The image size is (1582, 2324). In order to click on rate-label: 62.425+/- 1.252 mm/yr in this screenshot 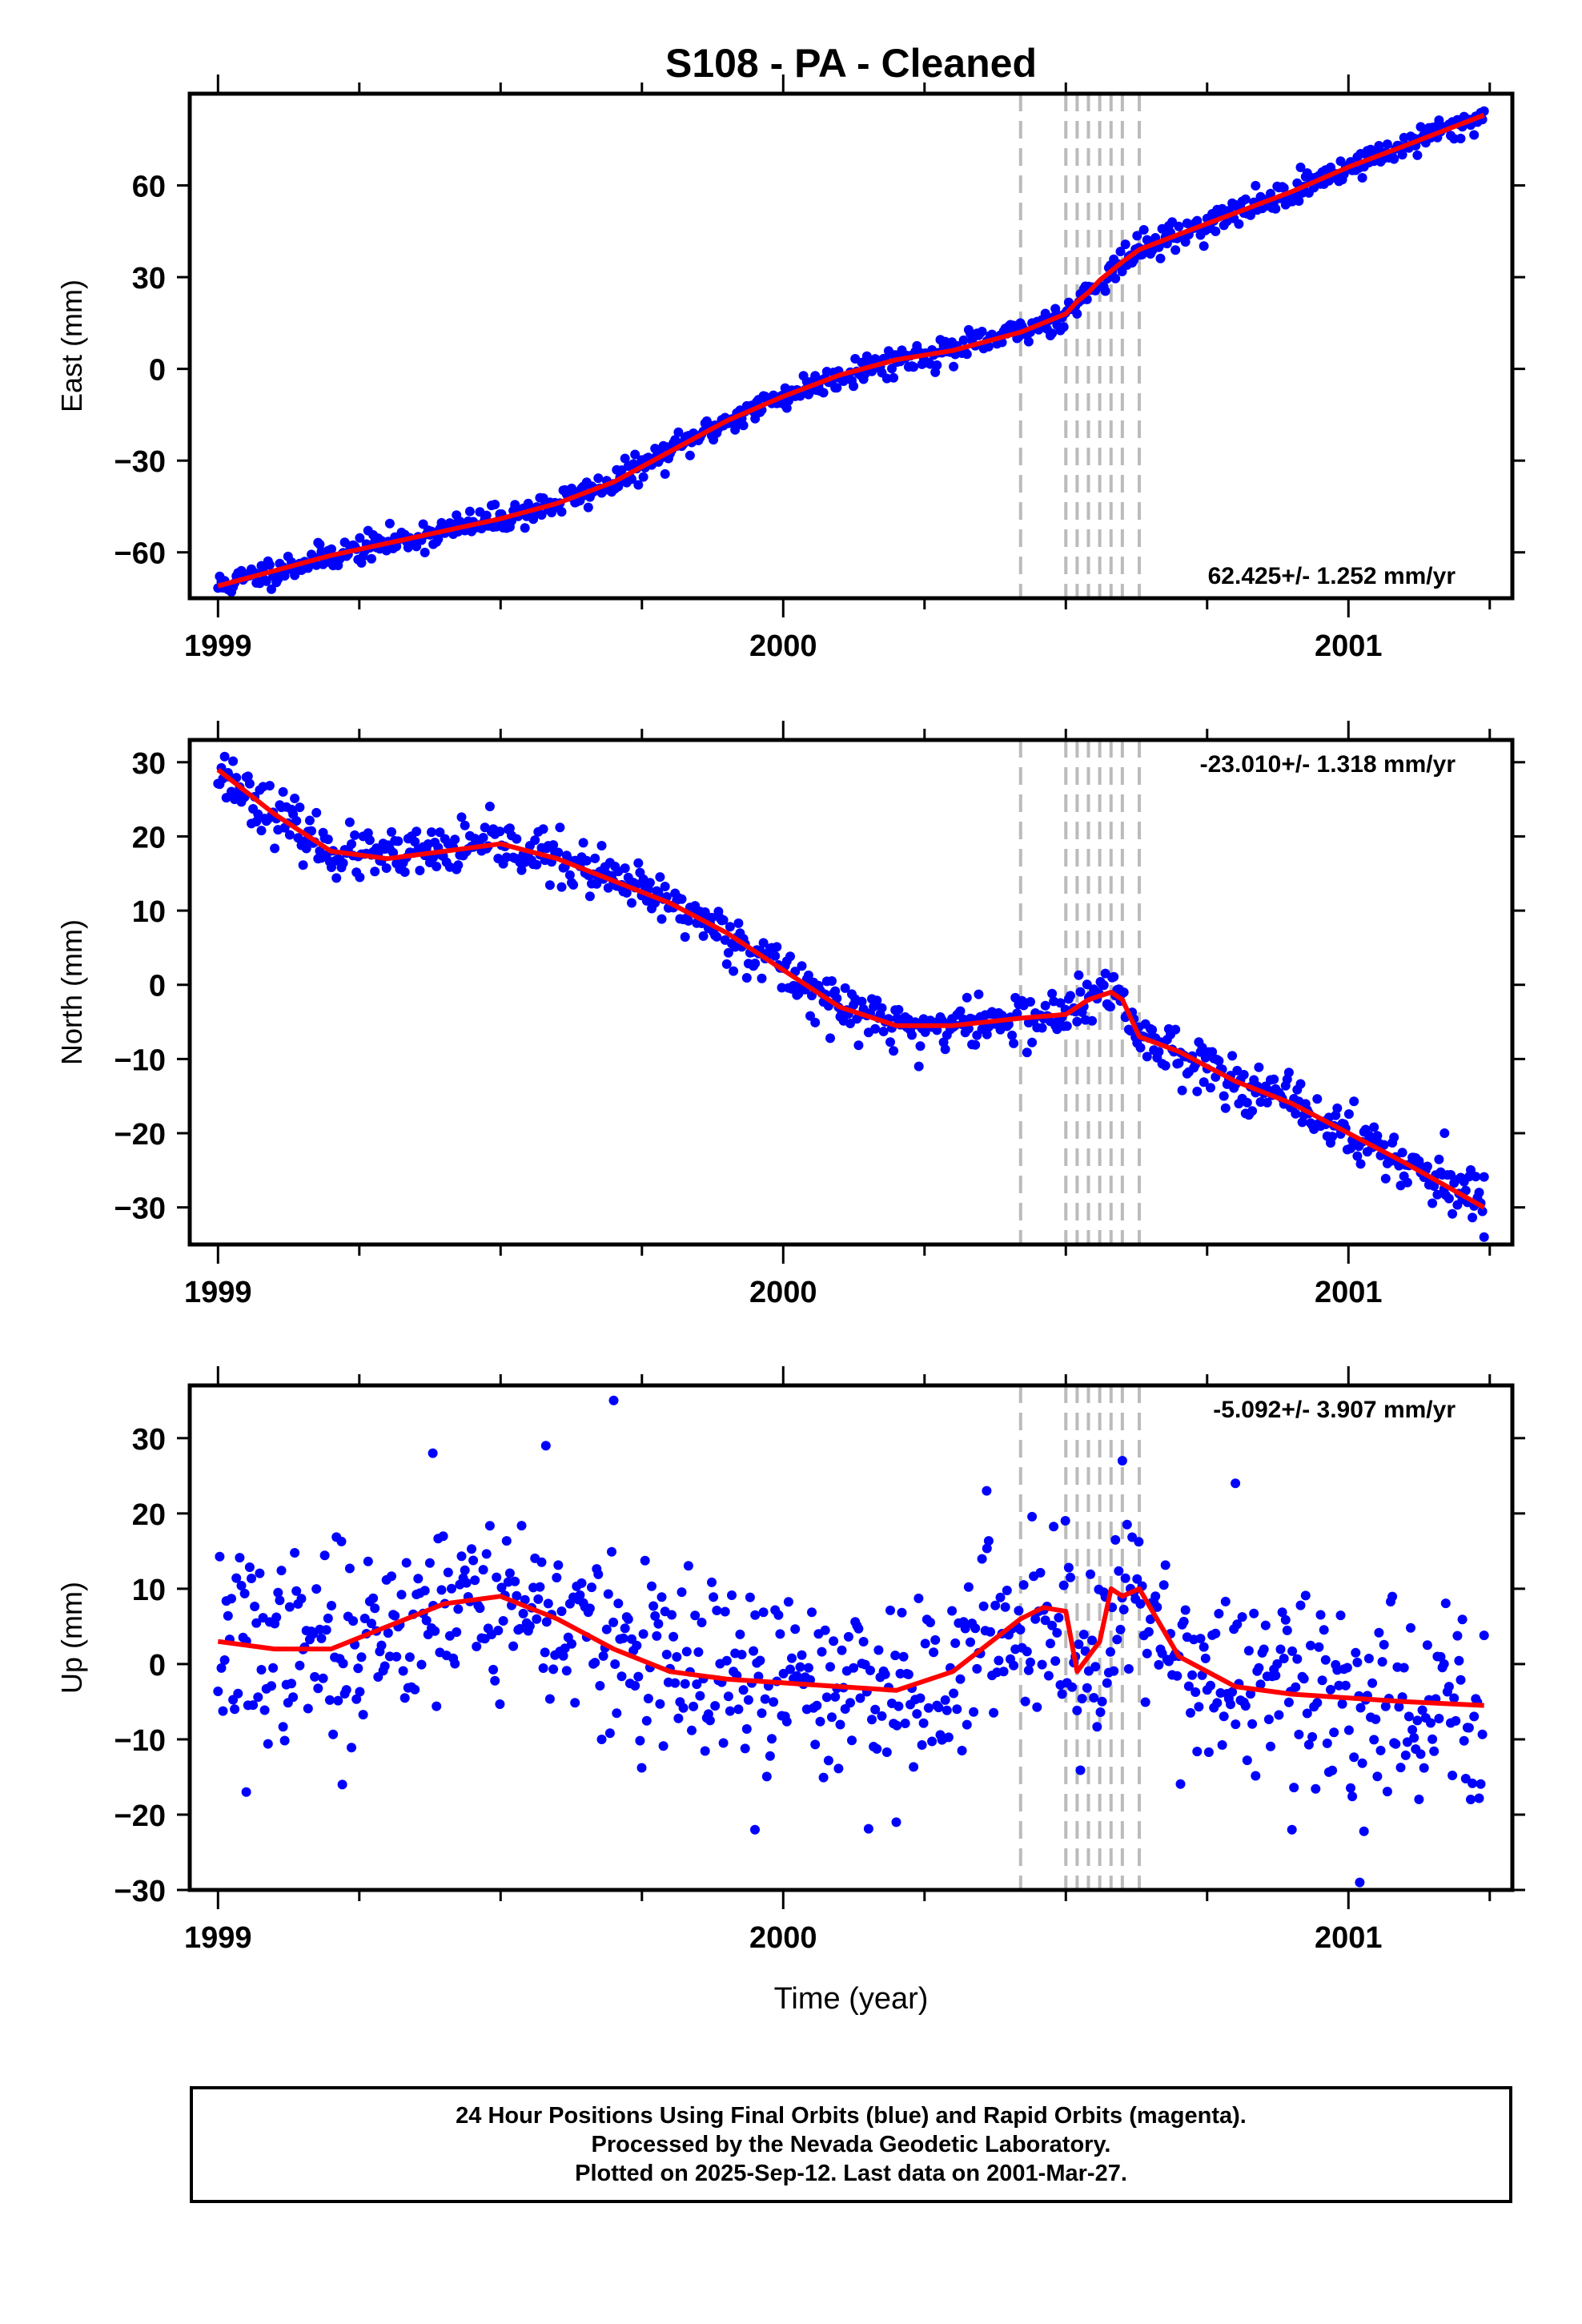, I will do `click(1332, 576)`.